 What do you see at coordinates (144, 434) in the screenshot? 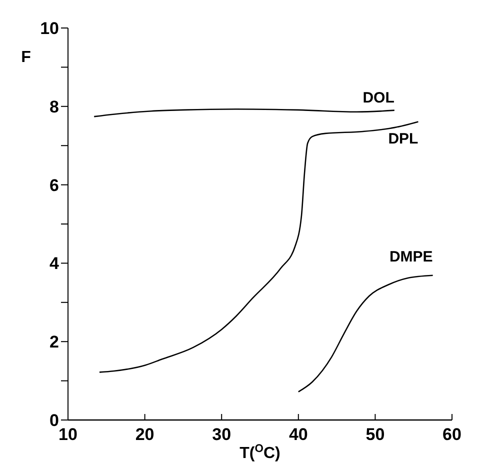
I see `x-tick-label: 20` at bounding box center [144, 434].